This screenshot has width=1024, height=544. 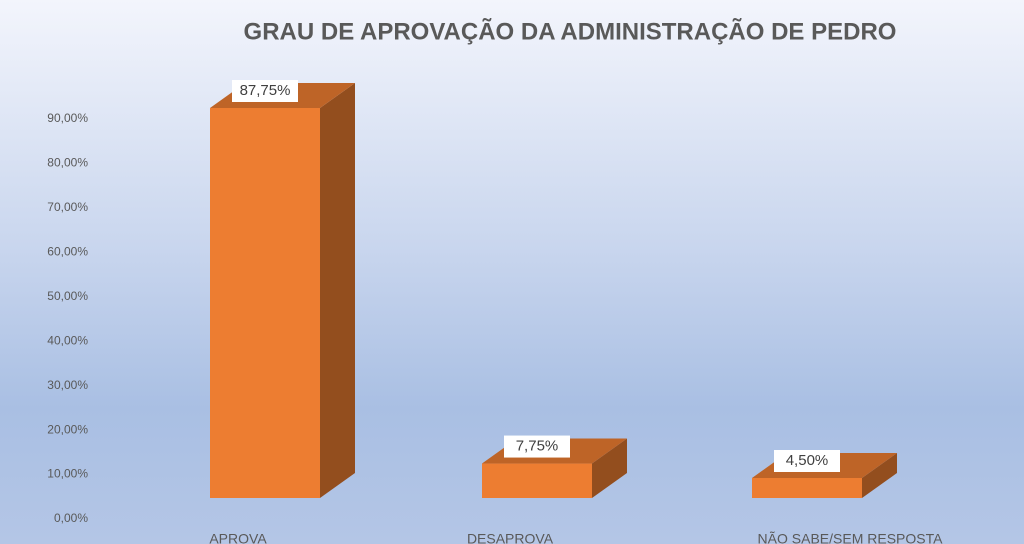 I want to click on data-label: 7,75%, so click(x=537, y=446).